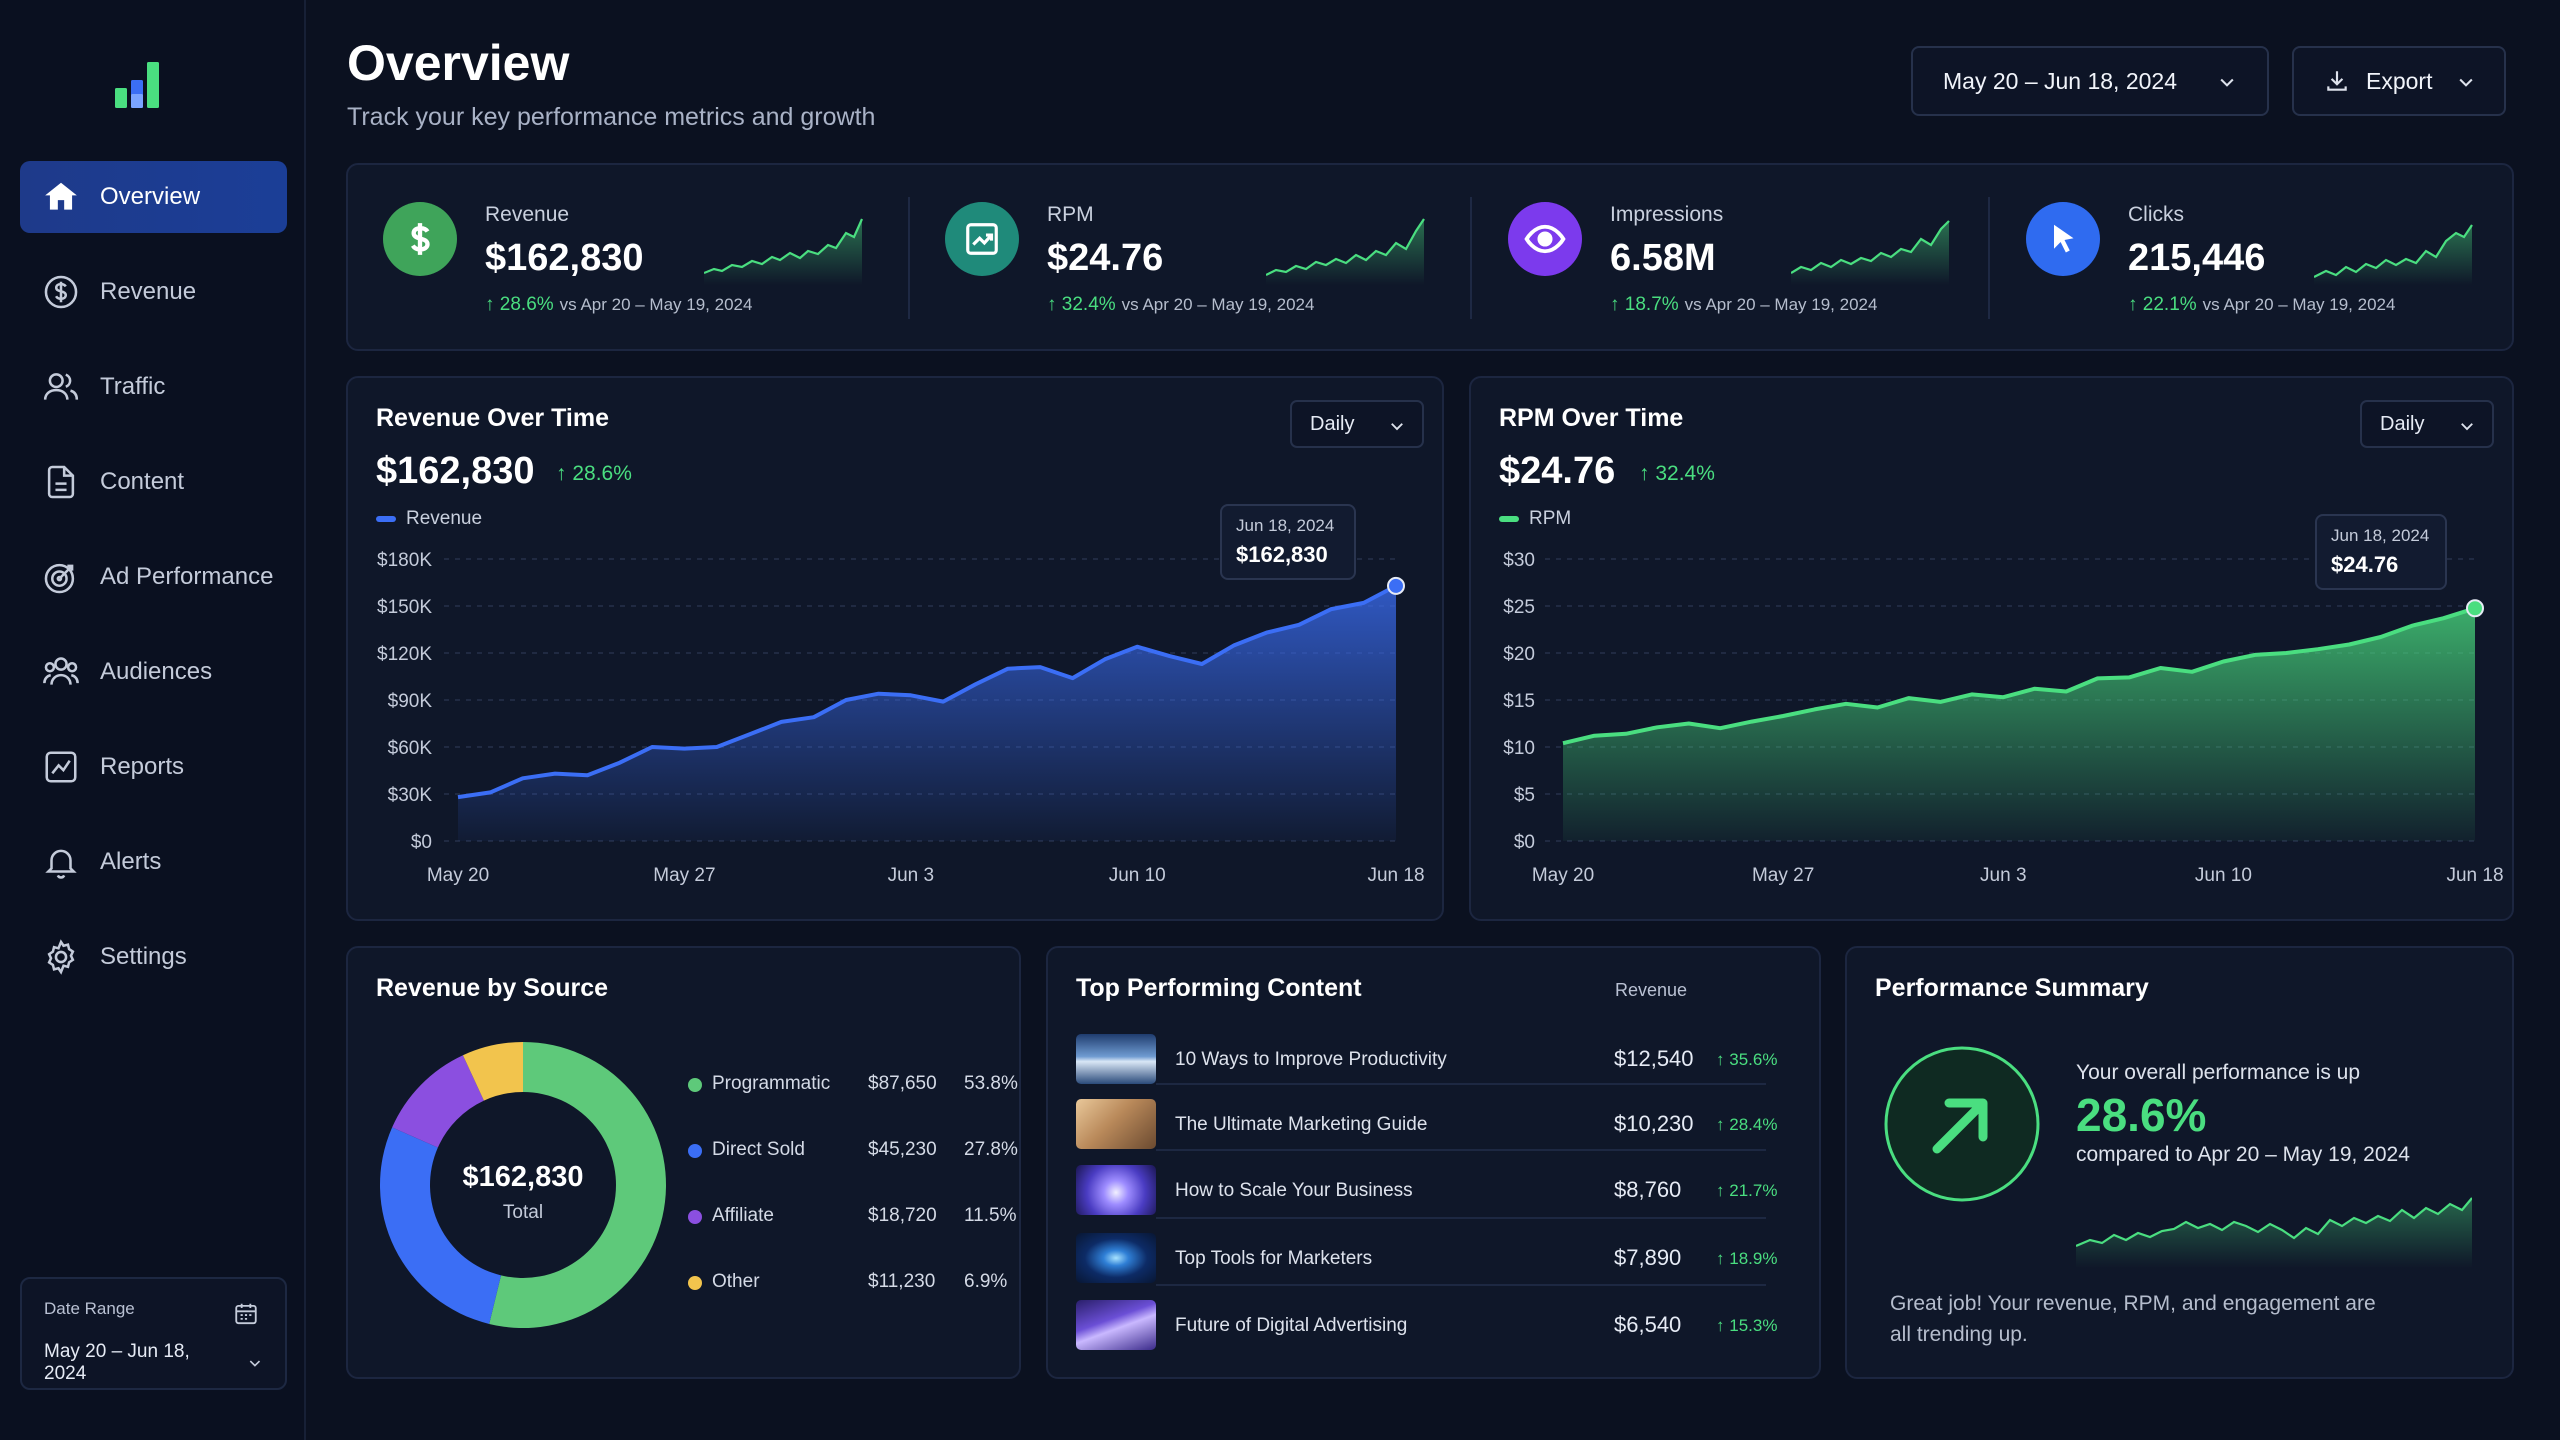 The image size is (2560, 1440). I want to click on donut-slice-other, so click(492, 1071).